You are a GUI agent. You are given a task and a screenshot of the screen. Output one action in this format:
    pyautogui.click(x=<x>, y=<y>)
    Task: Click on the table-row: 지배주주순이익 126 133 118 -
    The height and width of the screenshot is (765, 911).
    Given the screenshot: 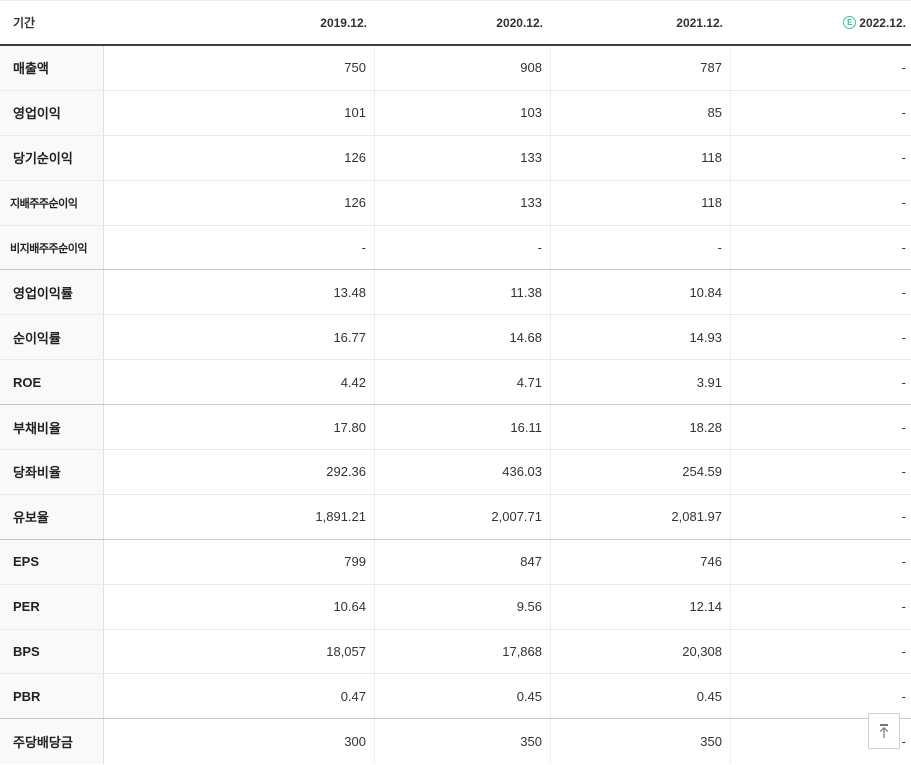 What is the action you would take?
    pyautogui.click(x=455, y=203)
    